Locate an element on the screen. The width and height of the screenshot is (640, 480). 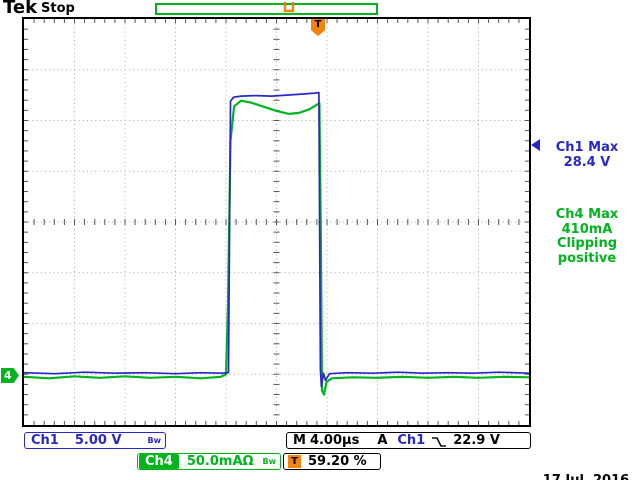
ch4-max-value: 410mA is located at coordinates (587, 229).